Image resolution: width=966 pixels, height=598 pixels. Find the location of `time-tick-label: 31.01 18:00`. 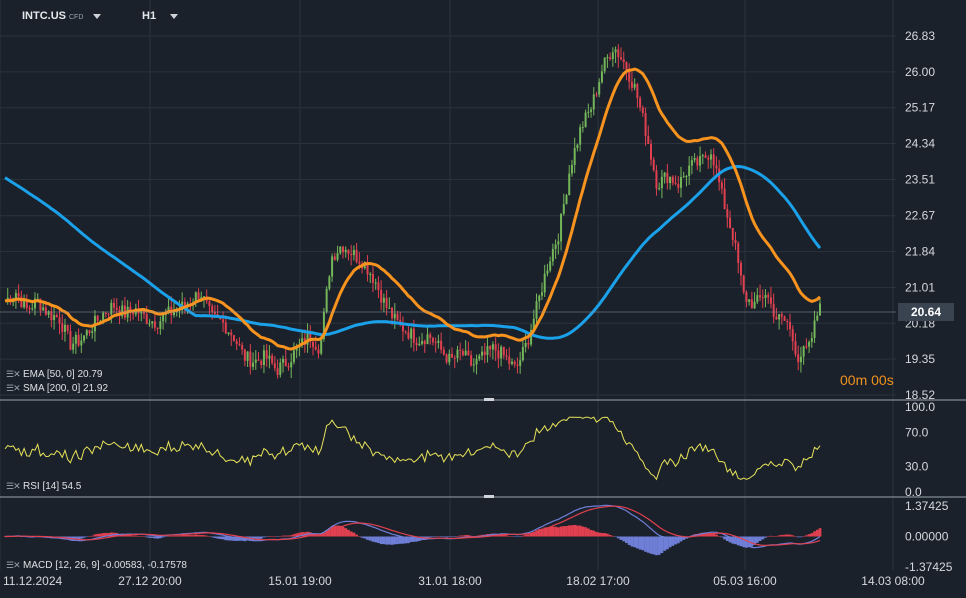

time-tick-label: 31.01 18:00 is located at coordinates (450, 581).